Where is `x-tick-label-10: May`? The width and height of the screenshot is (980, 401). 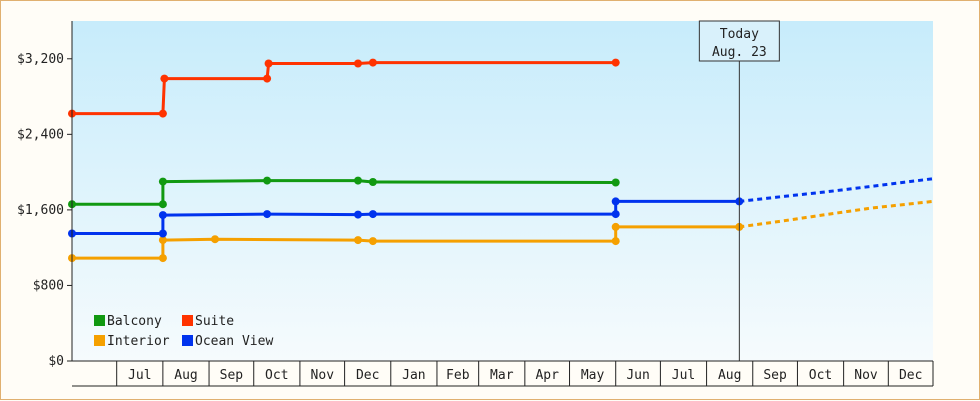
x-tick-label-10: May is located at coordinates (593, 375).